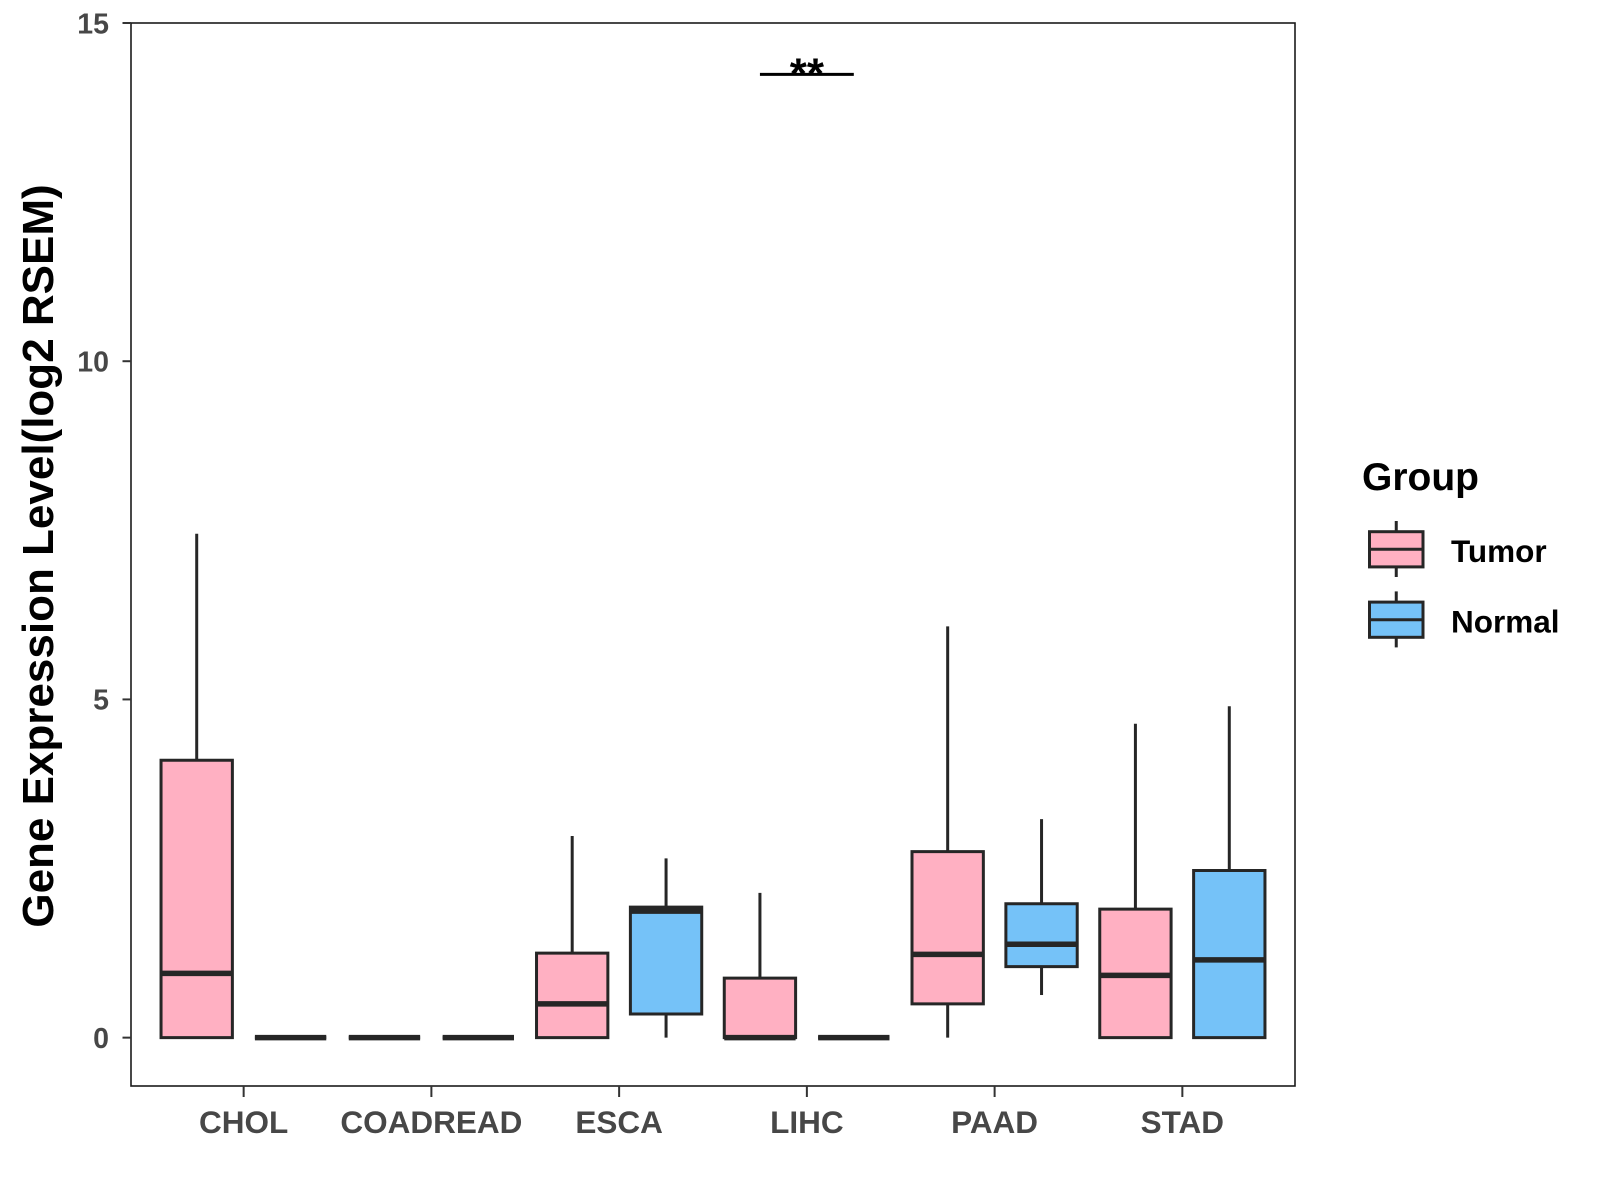  I want to click on box-paad-normal, so click(1041, 907).